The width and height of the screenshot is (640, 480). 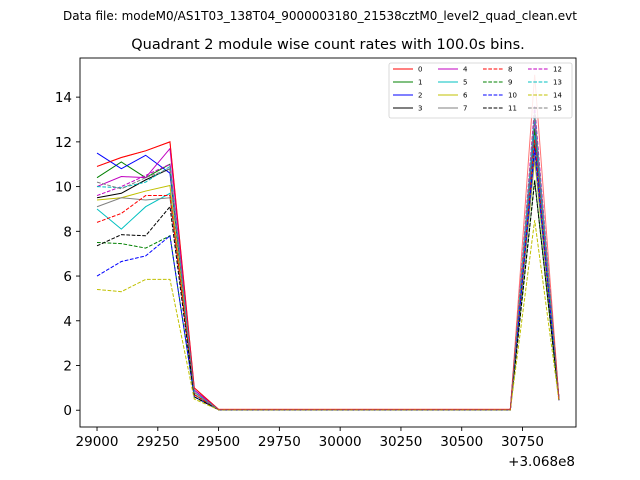 I want to click on x-tick-label: 29500, so click(x=218, y=442).